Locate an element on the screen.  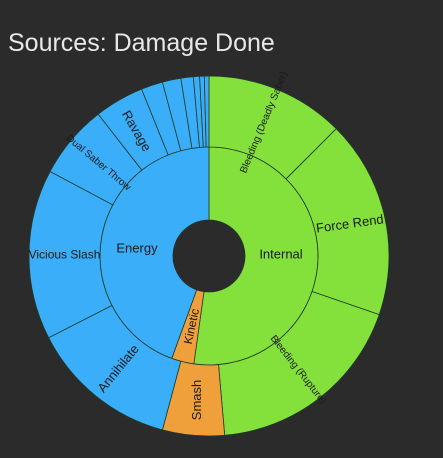
outer-label-vicious-slash: Vicious Slash is located at coordinates (65, 255).